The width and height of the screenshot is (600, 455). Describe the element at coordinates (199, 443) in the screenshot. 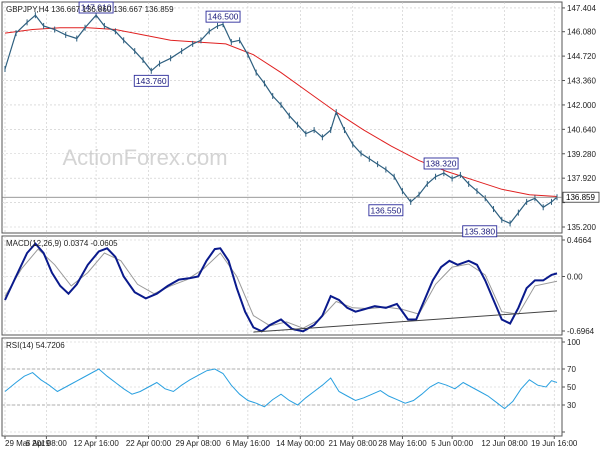

I see `x-tick-label: 29 Apr 08:00` at that location.